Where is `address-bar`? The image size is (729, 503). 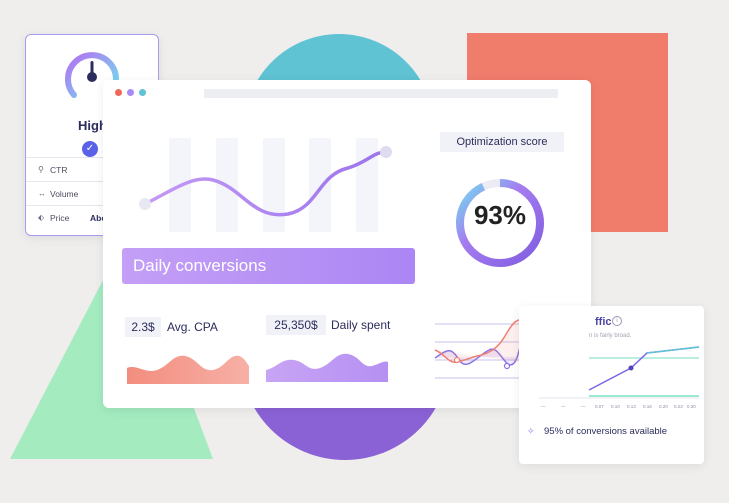 address-bar is located at coordinates (381, 93).